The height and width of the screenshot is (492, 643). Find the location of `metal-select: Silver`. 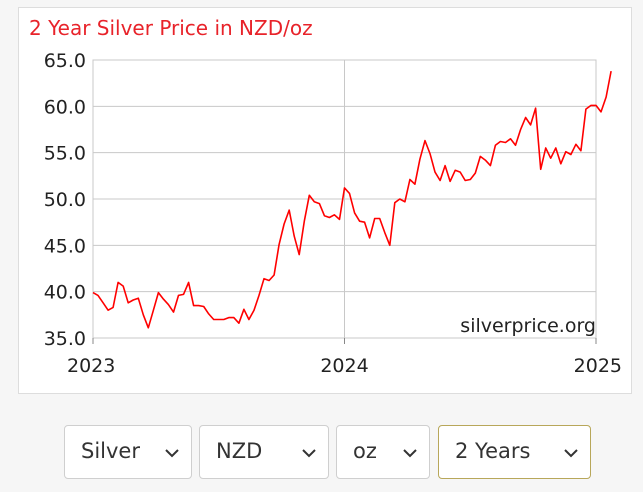

metal-select: Silver is located at coordinates (128, 452).